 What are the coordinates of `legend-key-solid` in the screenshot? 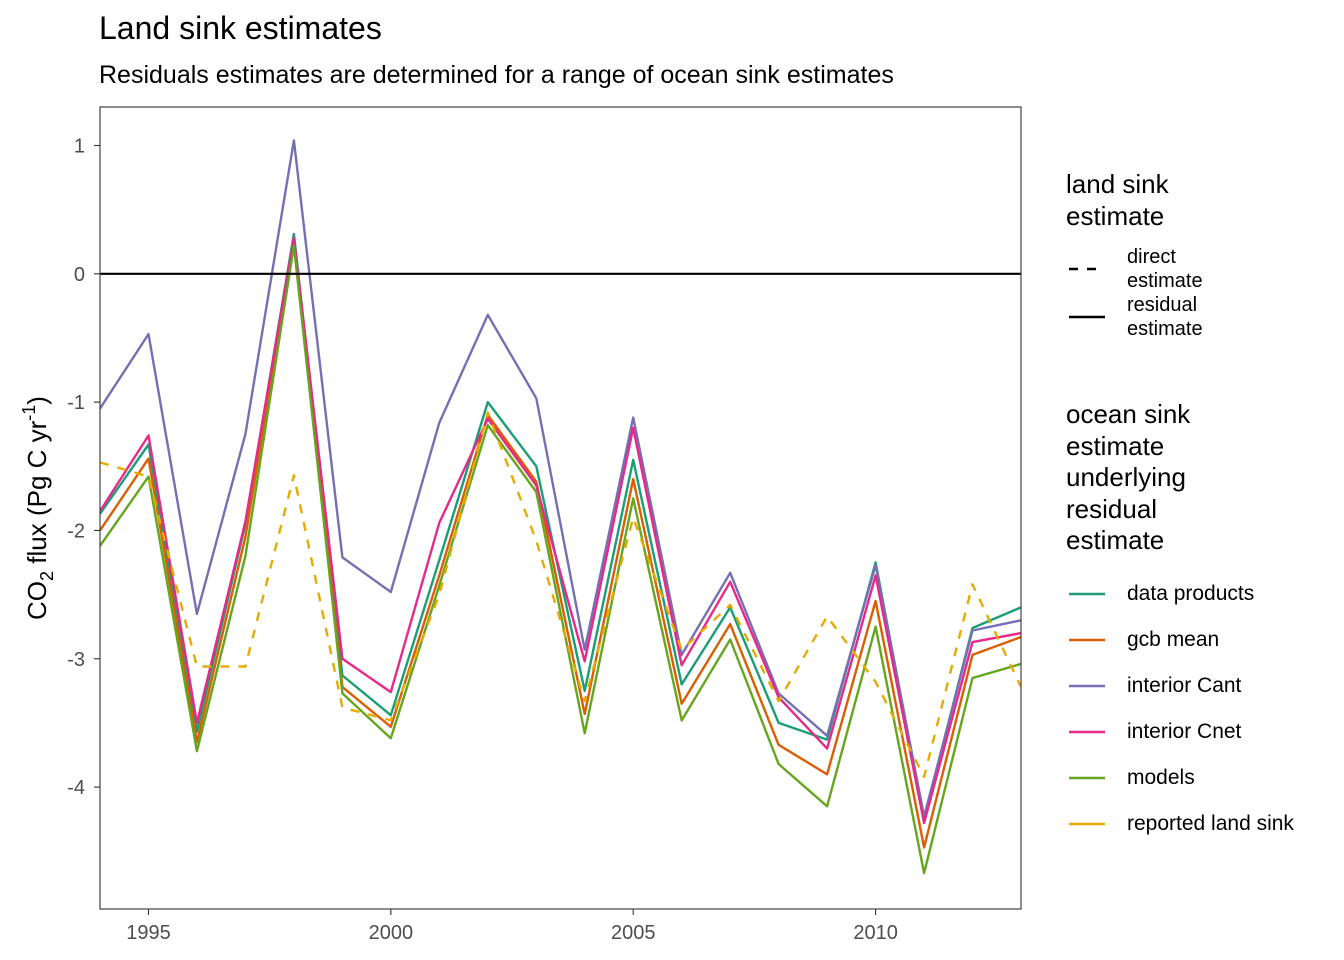 It's located at (1087, 317).